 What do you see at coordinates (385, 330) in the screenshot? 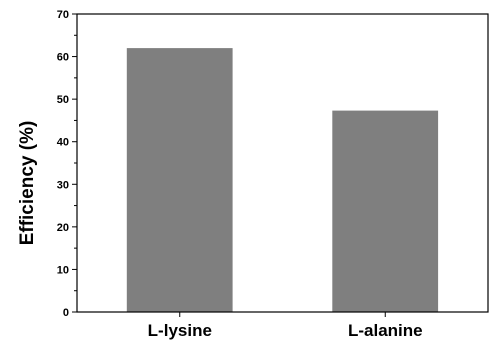
I see `x-tick-label: L-alanine` at bounding box center [385, 330].